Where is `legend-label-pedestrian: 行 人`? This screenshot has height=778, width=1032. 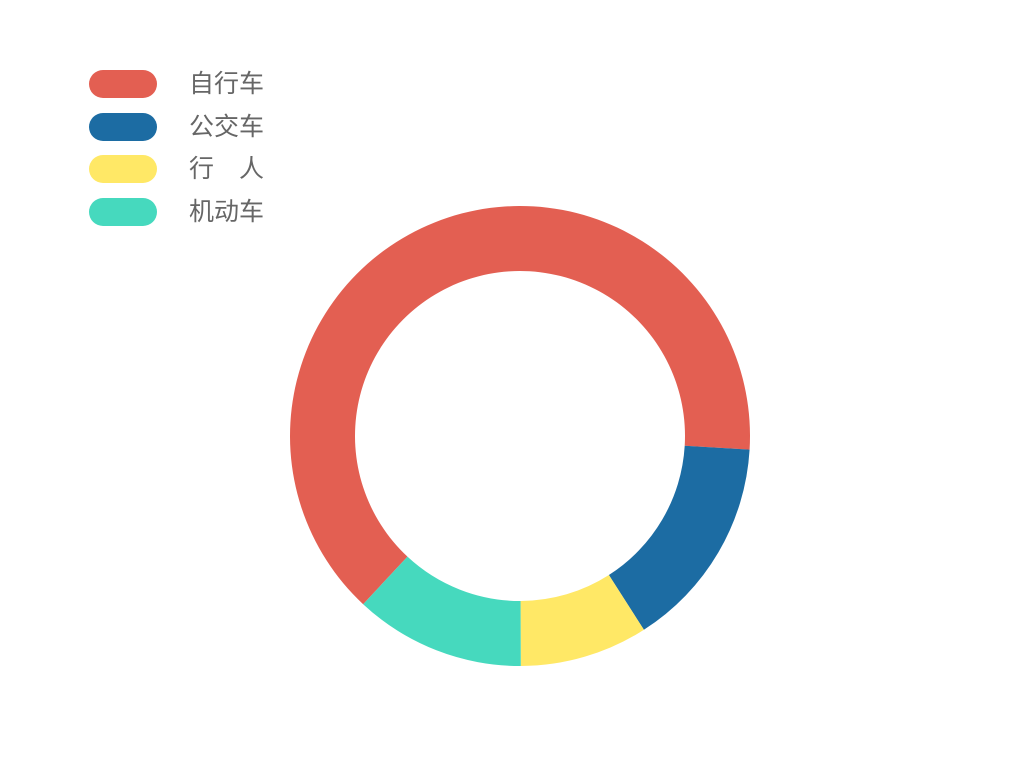
legend-label-pedestrian: 行 人 is located at coordinates (227, 168).